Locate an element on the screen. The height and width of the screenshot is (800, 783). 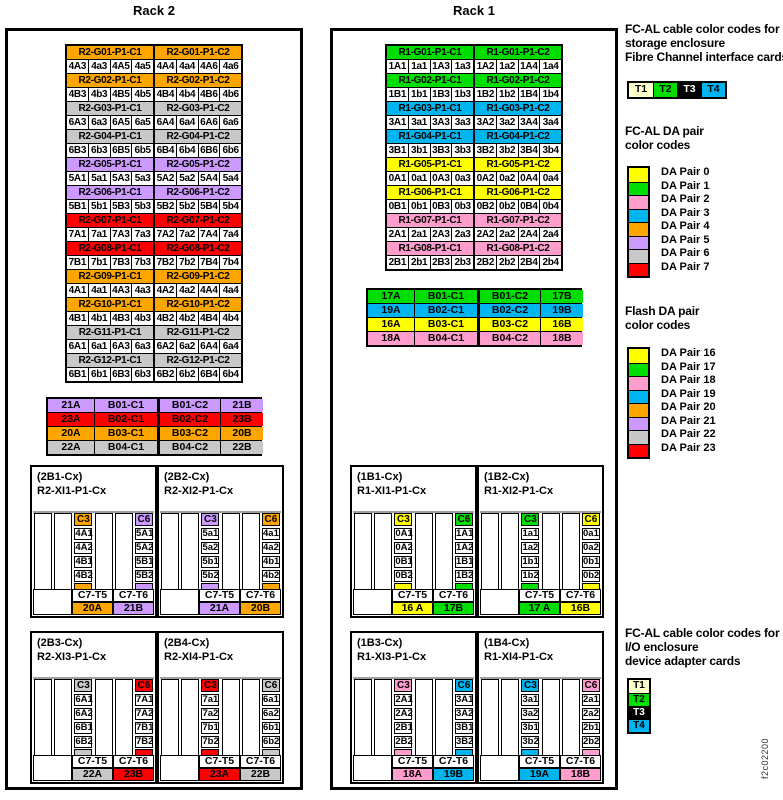
legend-storage-heading-line1: FC-AL cable color codes for is located at coordinates (702, 29).